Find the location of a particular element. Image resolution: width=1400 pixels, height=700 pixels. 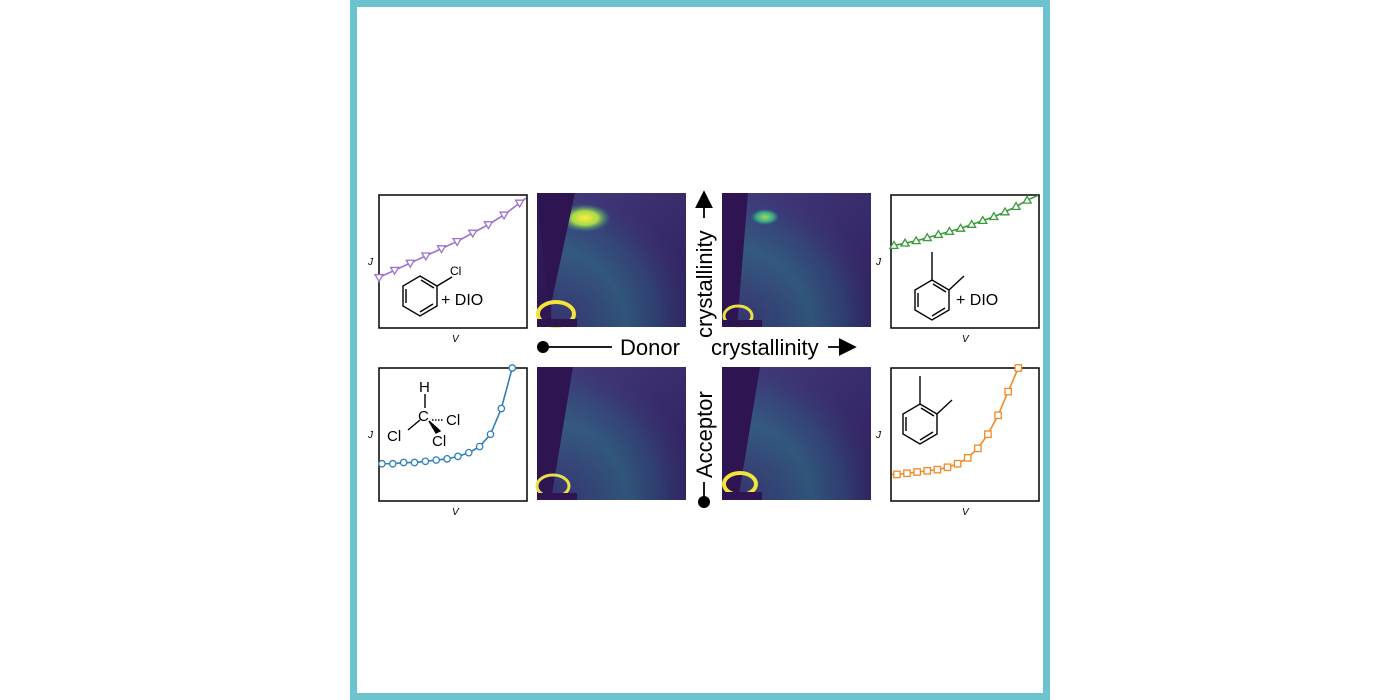

chlorine-label: Cl is located at coordinates (455, 271).